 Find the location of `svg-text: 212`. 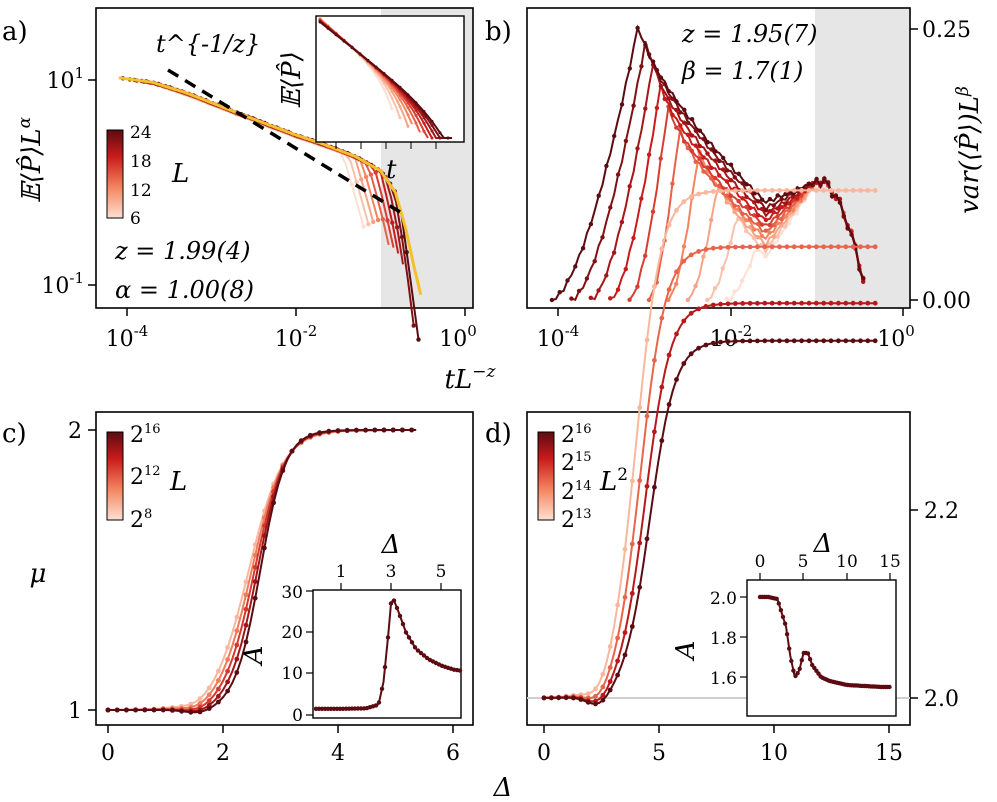

svg-text: 212 is located at coordinates (145, 477).